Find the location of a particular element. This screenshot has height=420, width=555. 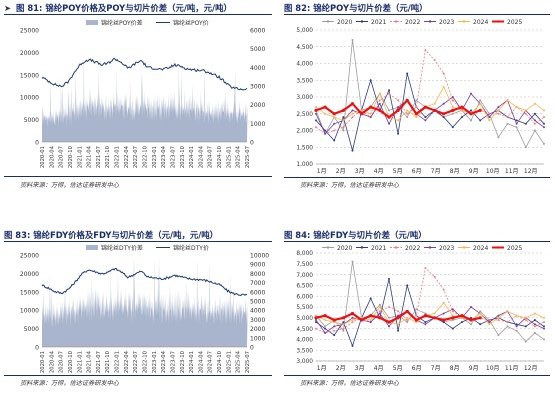

legend-label: 锦纶丝POY价差 is located at coordinates (122, 23).